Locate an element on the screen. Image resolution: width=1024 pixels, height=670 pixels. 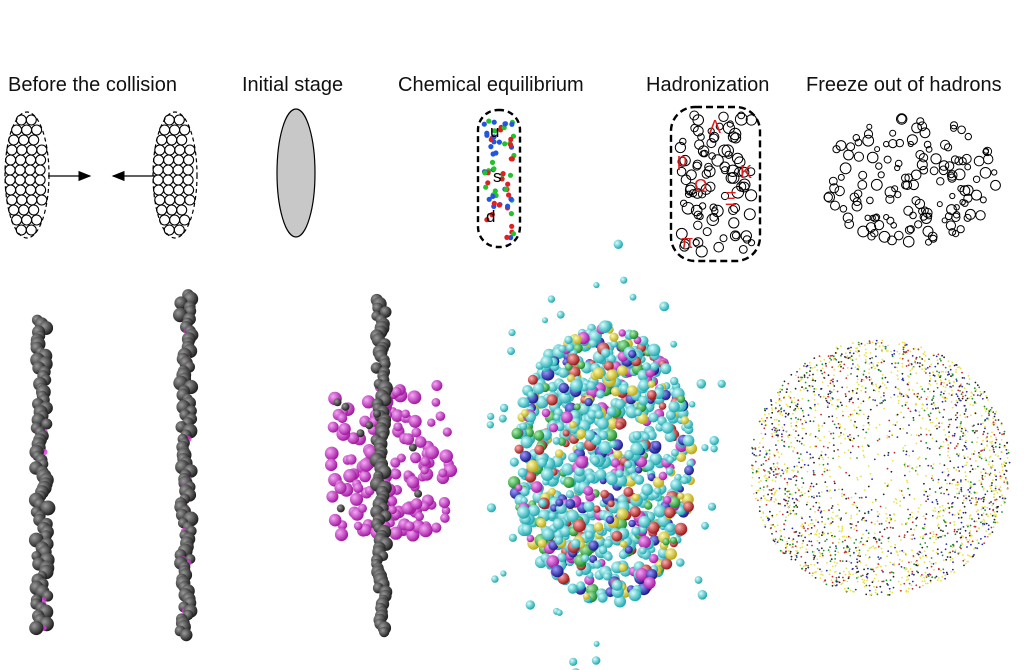
quark-label-d: d is located at coordinates (490, 216).